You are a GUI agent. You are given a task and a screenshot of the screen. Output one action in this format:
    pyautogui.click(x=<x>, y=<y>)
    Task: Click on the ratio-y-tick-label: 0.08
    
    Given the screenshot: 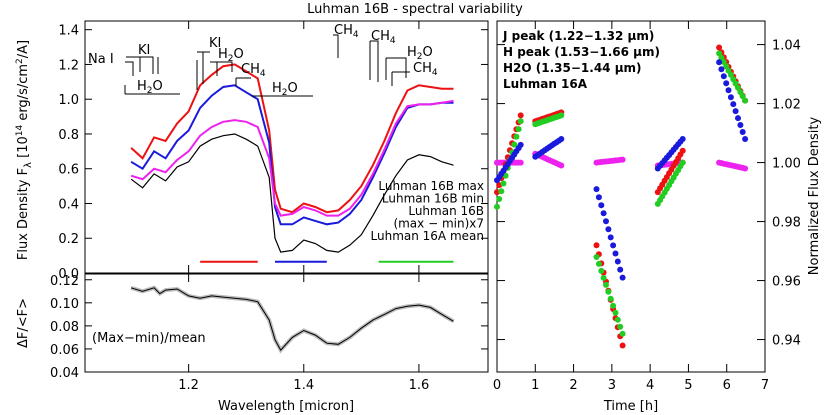 What is the action you would take?
    pyautogui.click(x=64, y=327)
    